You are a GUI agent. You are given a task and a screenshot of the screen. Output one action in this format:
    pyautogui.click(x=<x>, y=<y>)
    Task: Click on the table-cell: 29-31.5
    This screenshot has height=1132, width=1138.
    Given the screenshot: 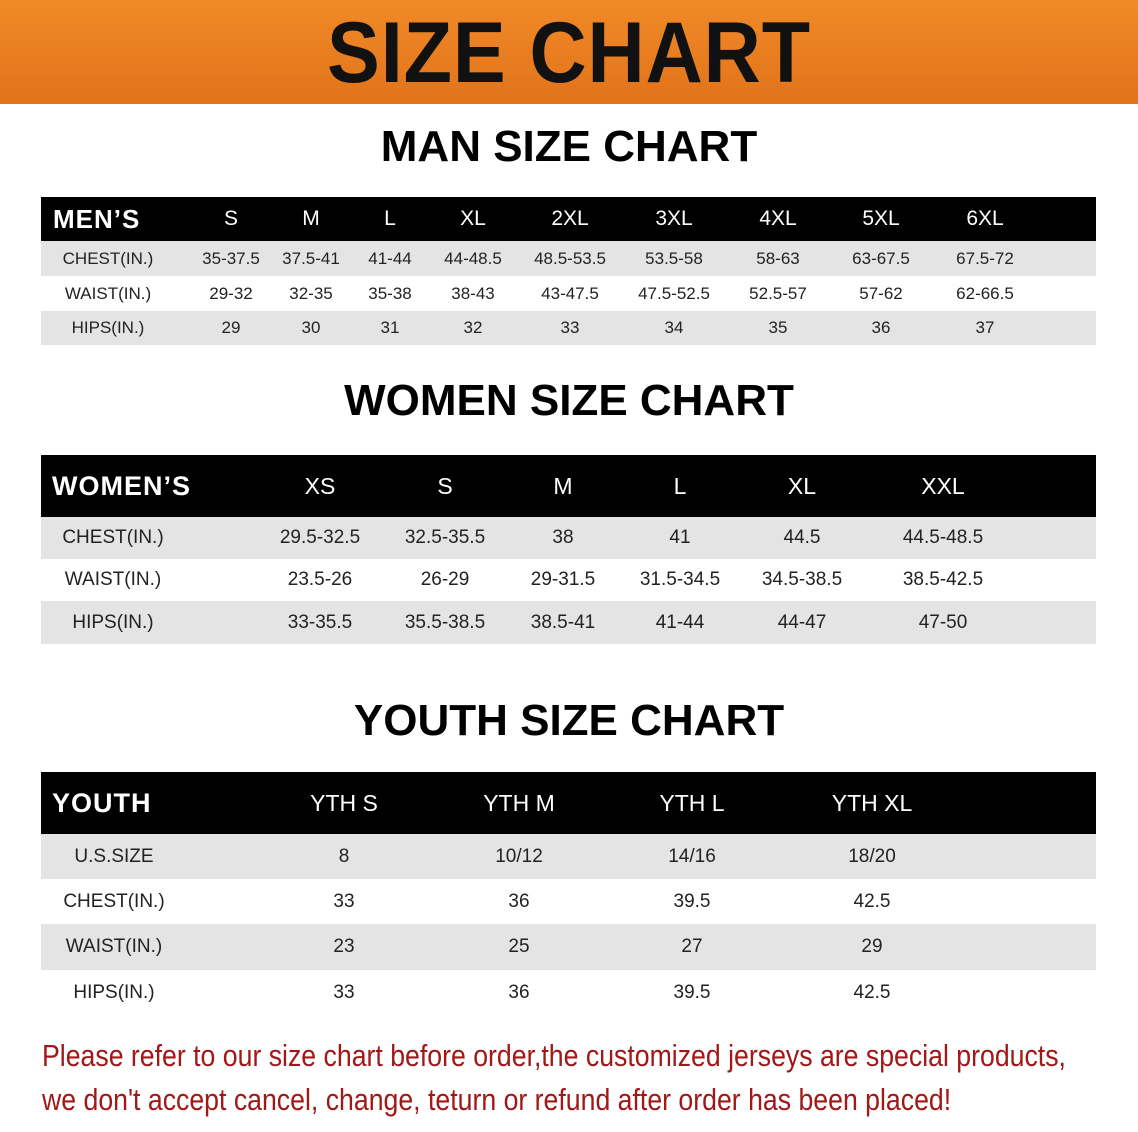 What is the action you would take?
    pyautogui.click(x=563, y=579)
    